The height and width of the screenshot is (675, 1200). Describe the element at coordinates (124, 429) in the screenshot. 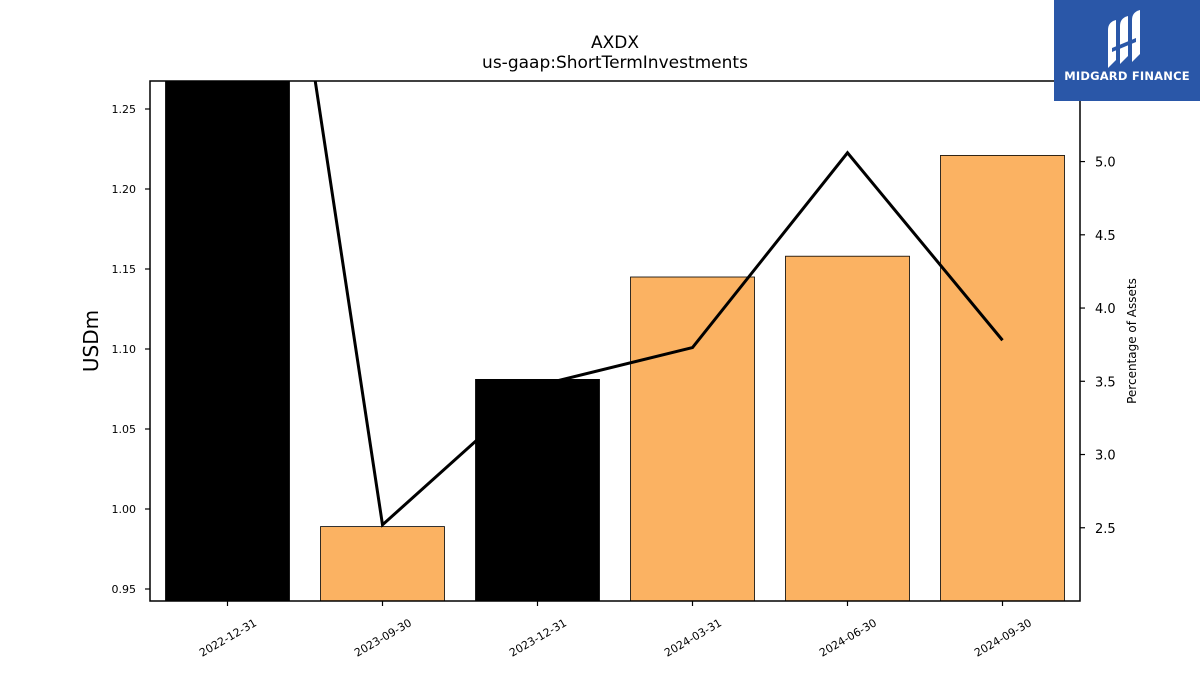

I see `y-tick-label: 1.05` at that location.